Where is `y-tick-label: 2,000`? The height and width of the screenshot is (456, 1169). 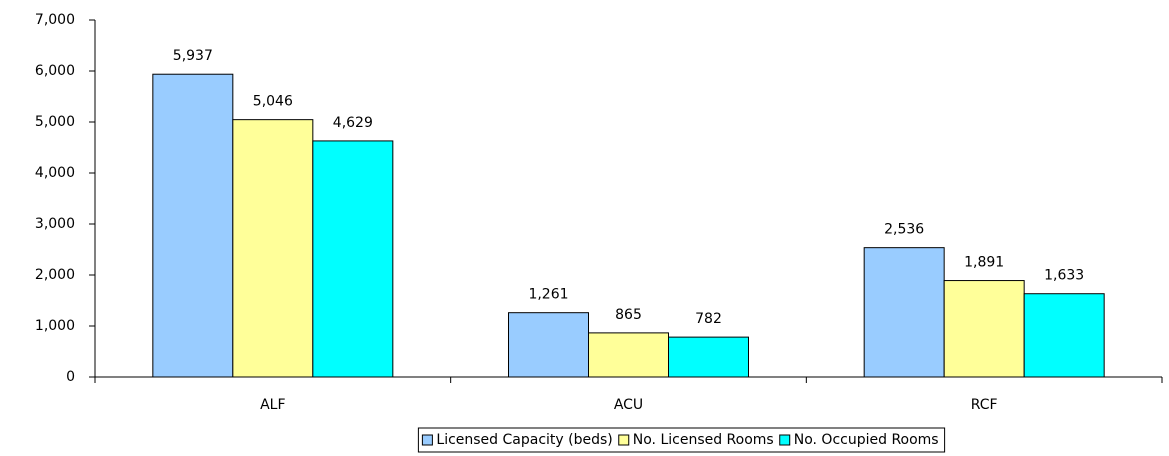
y-tick-label: 2,000 is located at coordinates (55, 275).